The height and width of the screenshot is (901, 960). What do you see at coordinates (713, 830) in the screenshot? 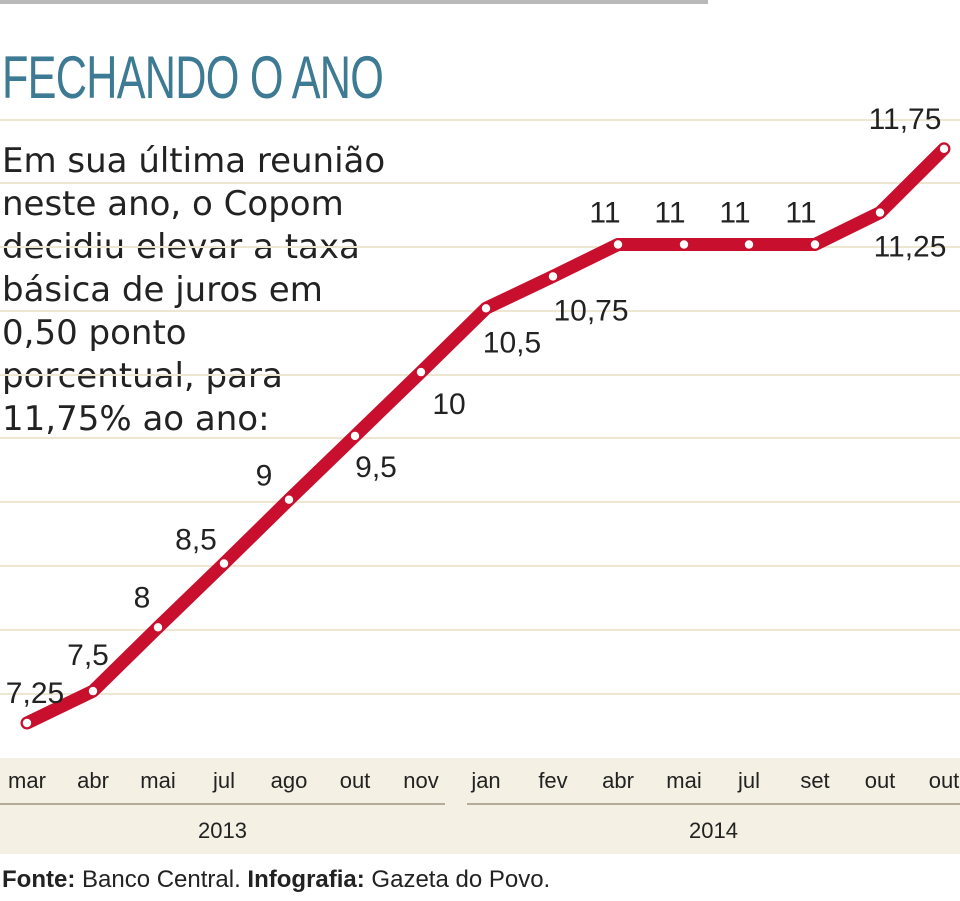
I see `year-label: 2014` at bounding box center [713, 830].